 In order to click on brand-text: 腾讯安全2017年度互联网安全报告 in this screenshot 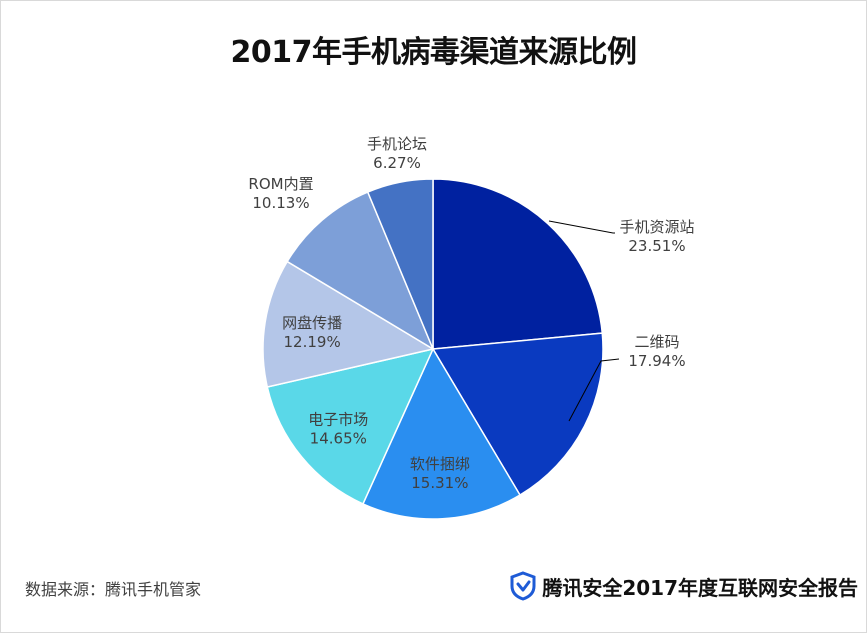, I will do `click(700, 587)`.